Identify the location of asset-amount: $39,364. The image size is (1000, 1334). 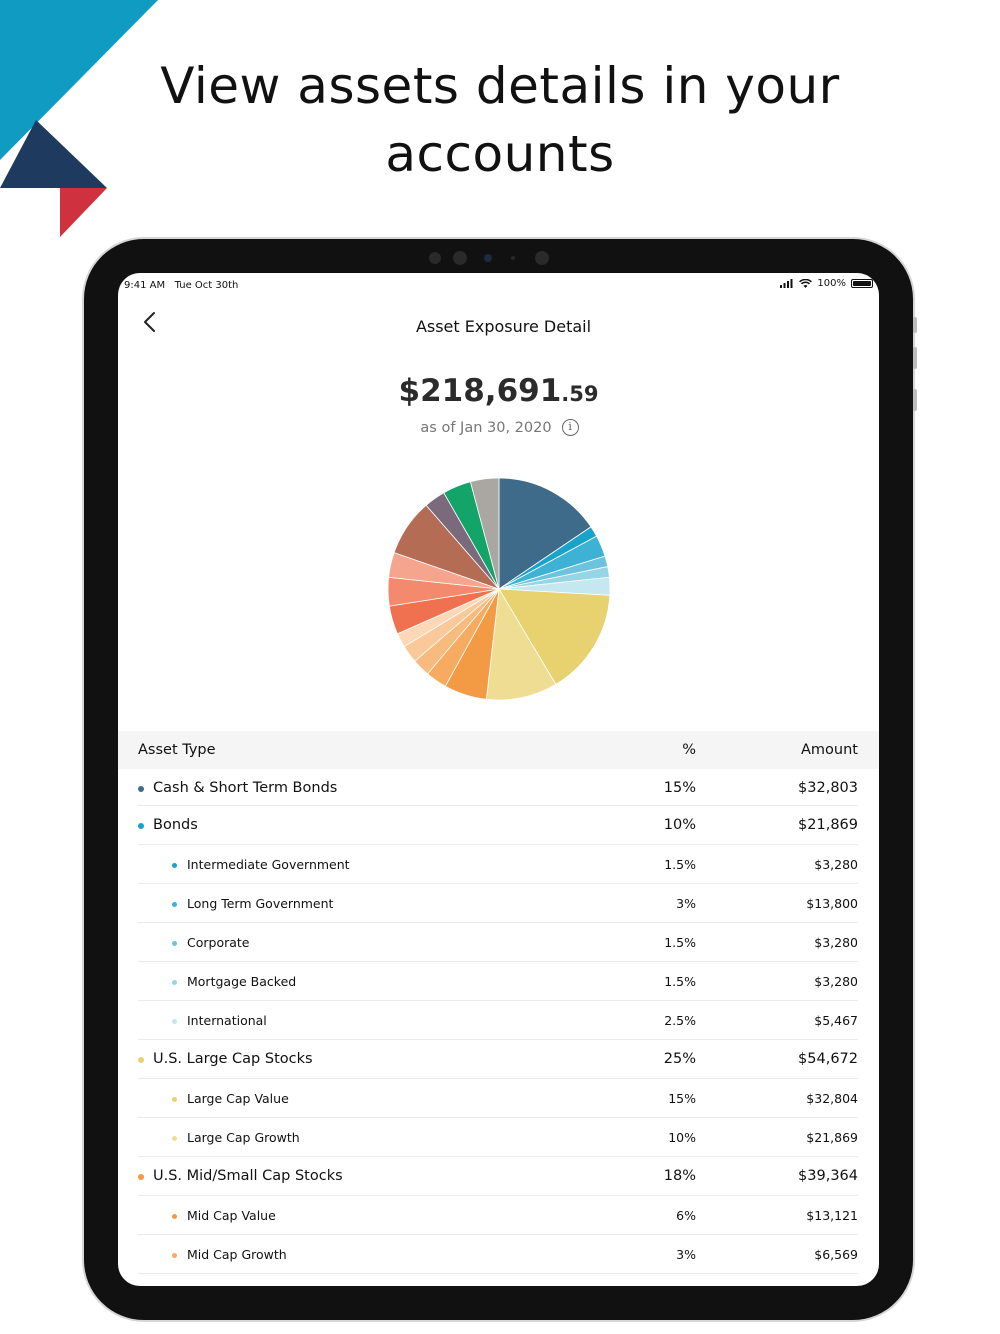
(828, 1176).